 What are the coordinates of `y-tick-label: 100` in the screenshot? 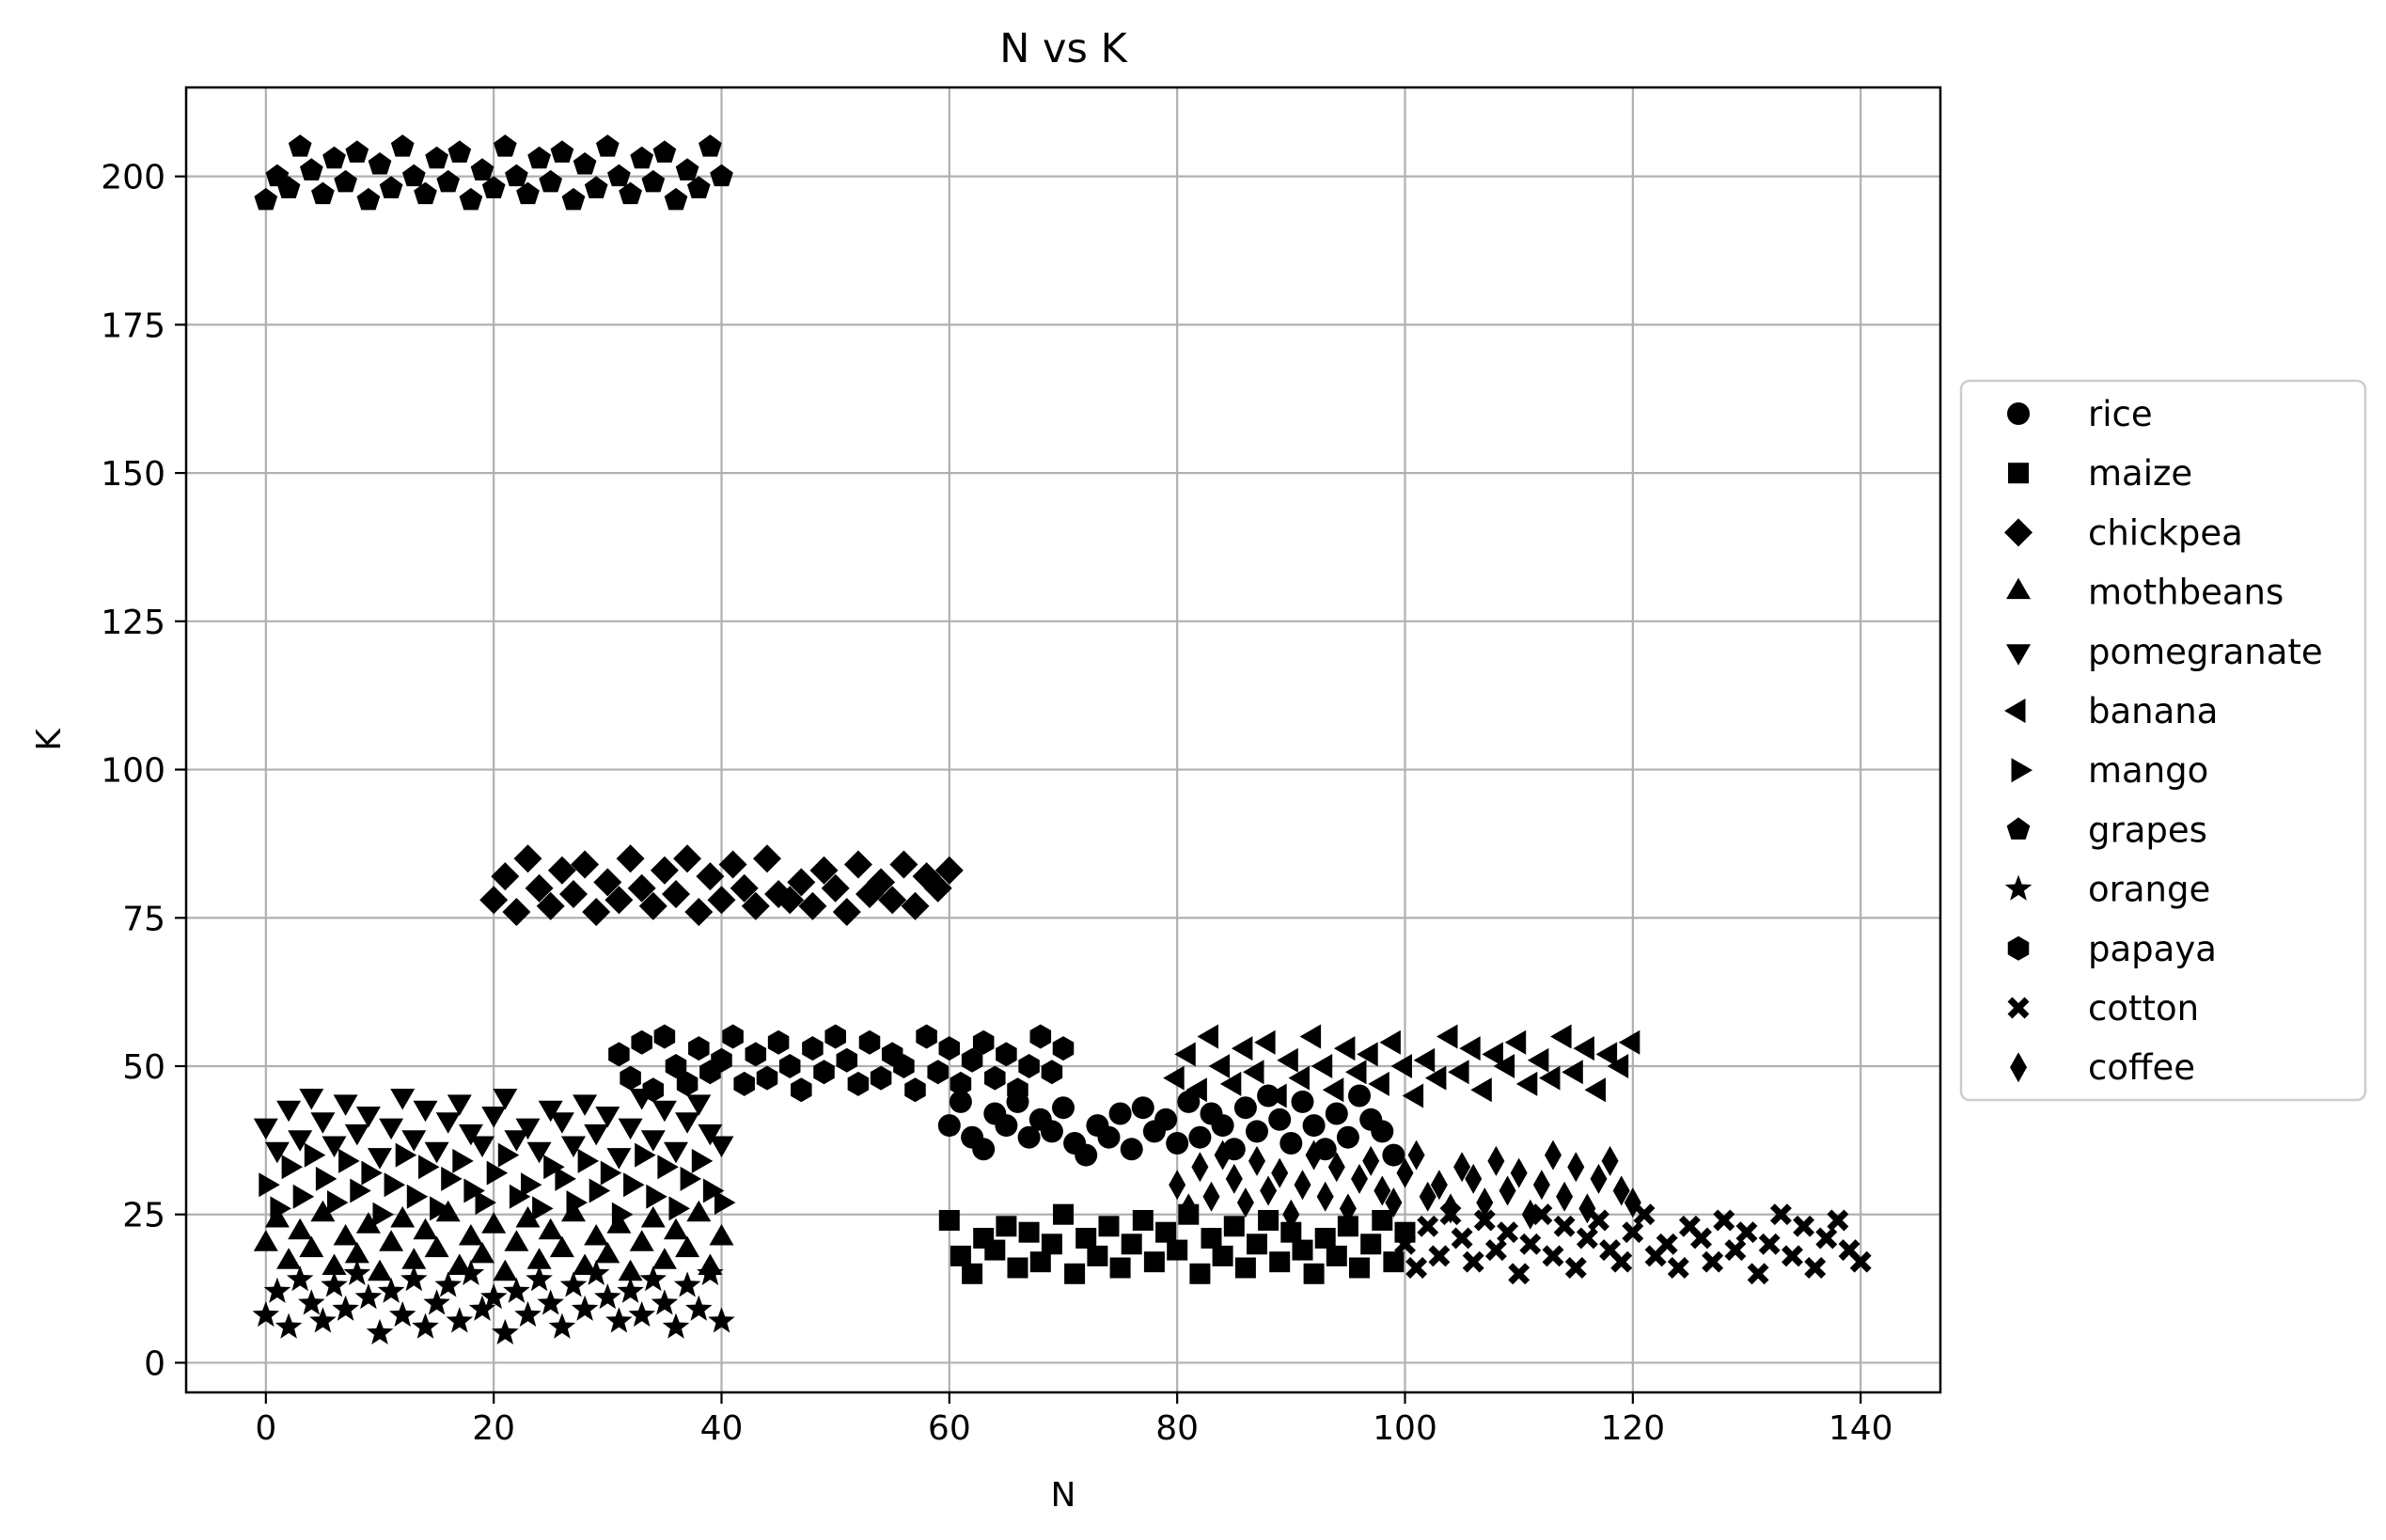 It's located at (133, 771).